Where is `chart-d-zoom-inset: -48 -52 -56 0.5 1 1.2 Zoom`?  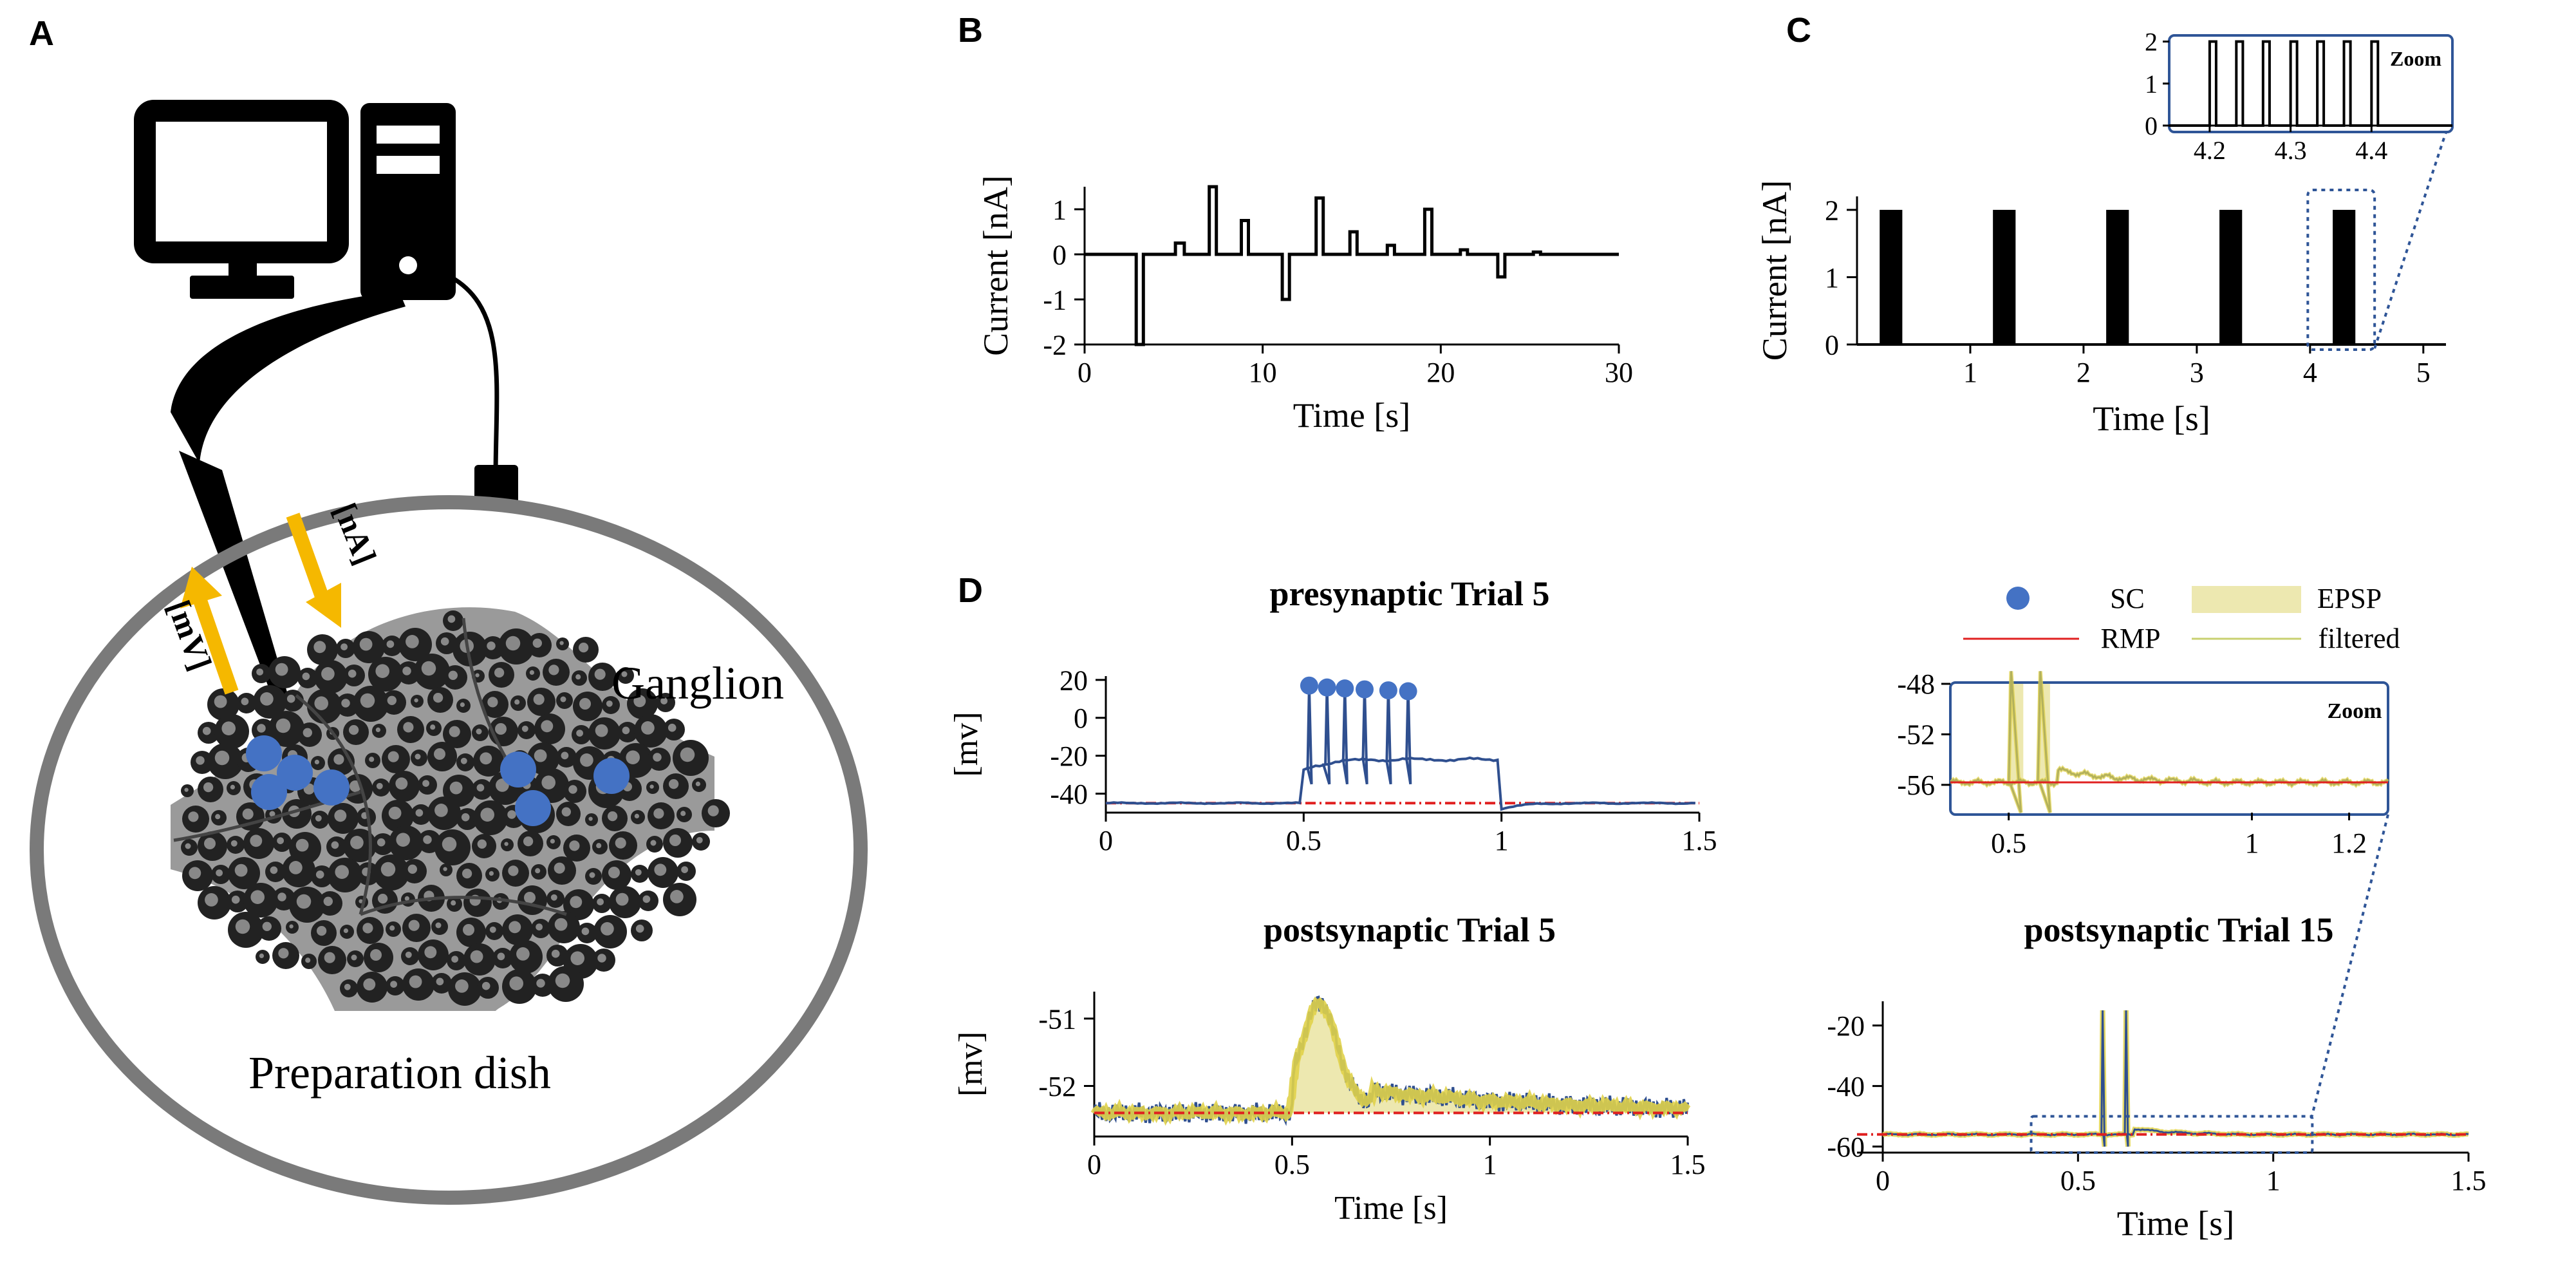
chart-d-zoom-inset: -48 -52 -56 0.5 1 1.2 Zoom is located at coordinates (2143, 894).